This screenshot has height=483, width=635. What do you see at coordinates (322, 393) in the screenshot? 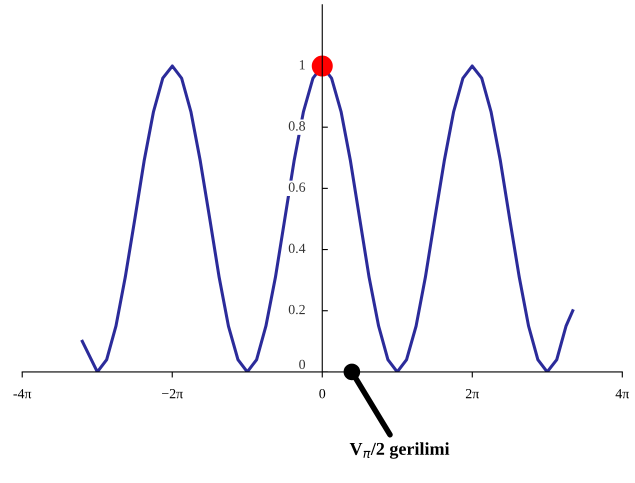
I see `x-tick-label: 0` at bounding box center [322, 393].